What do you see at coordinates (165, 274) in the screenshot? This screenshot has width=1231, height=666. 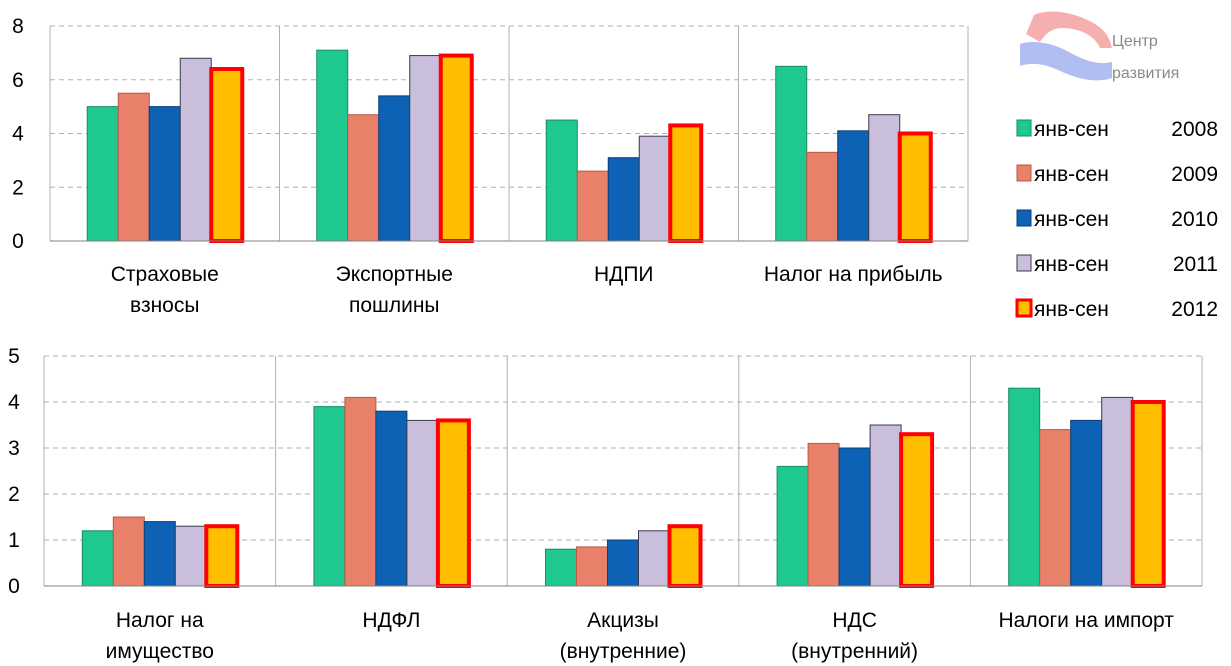 I see `category-label: Страховые` at bounding box center [165, 274].